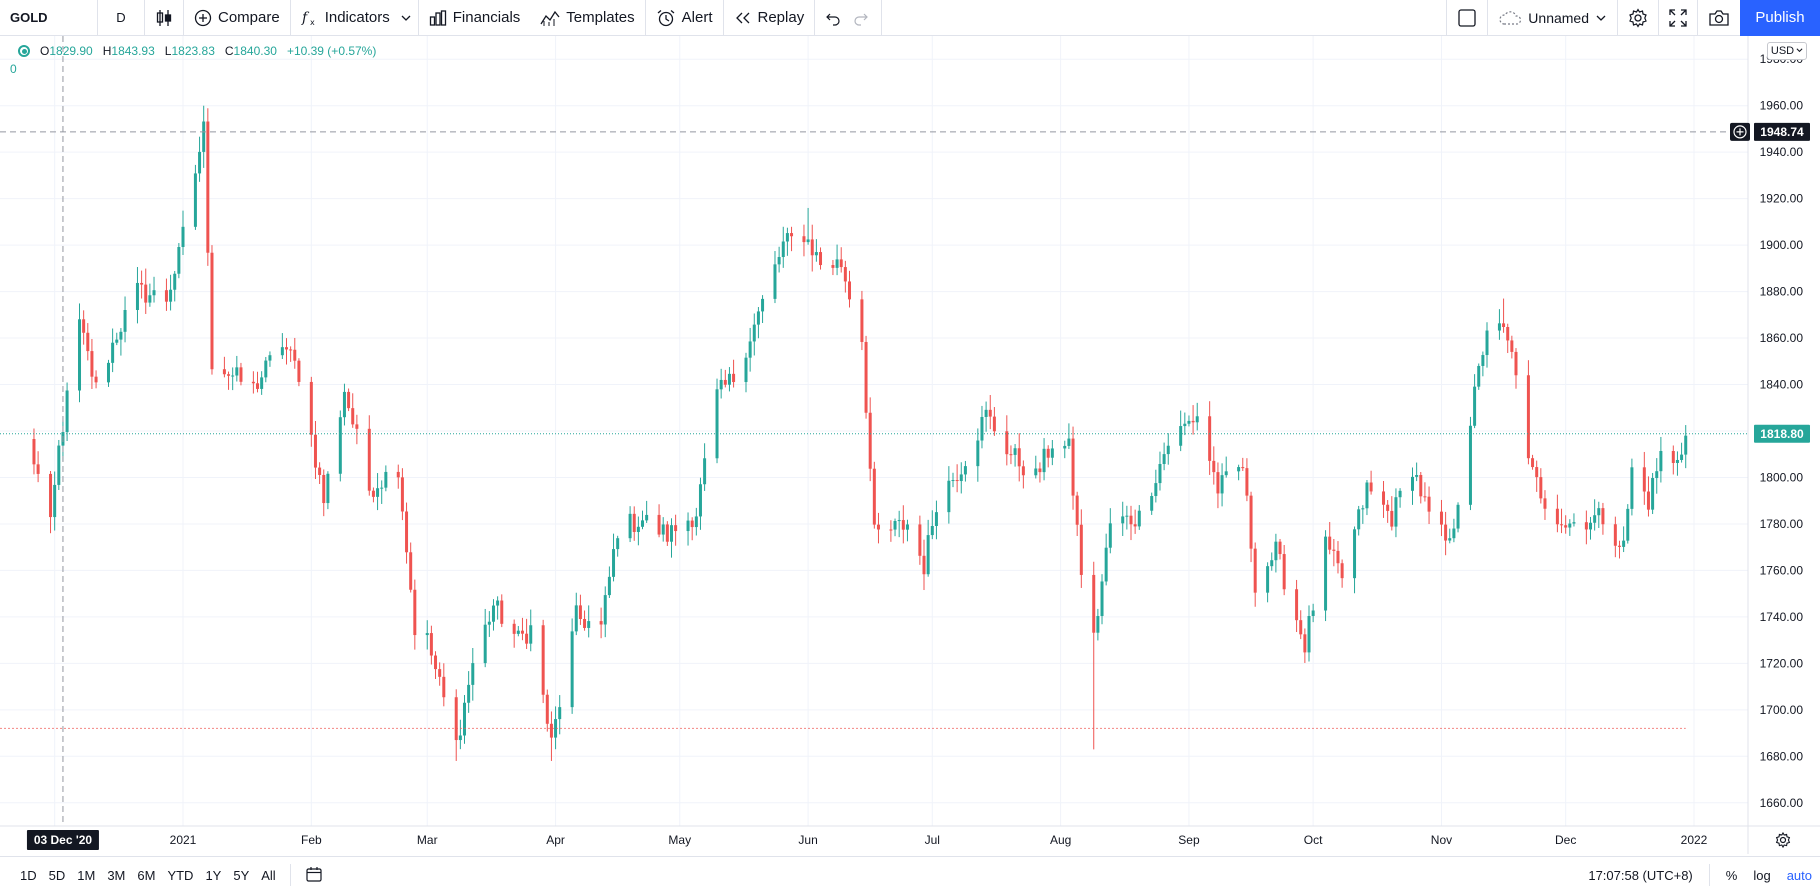 This screenshot has height=893, width=1820. I want to click on percent-toggle: %, so click(1731, 875).